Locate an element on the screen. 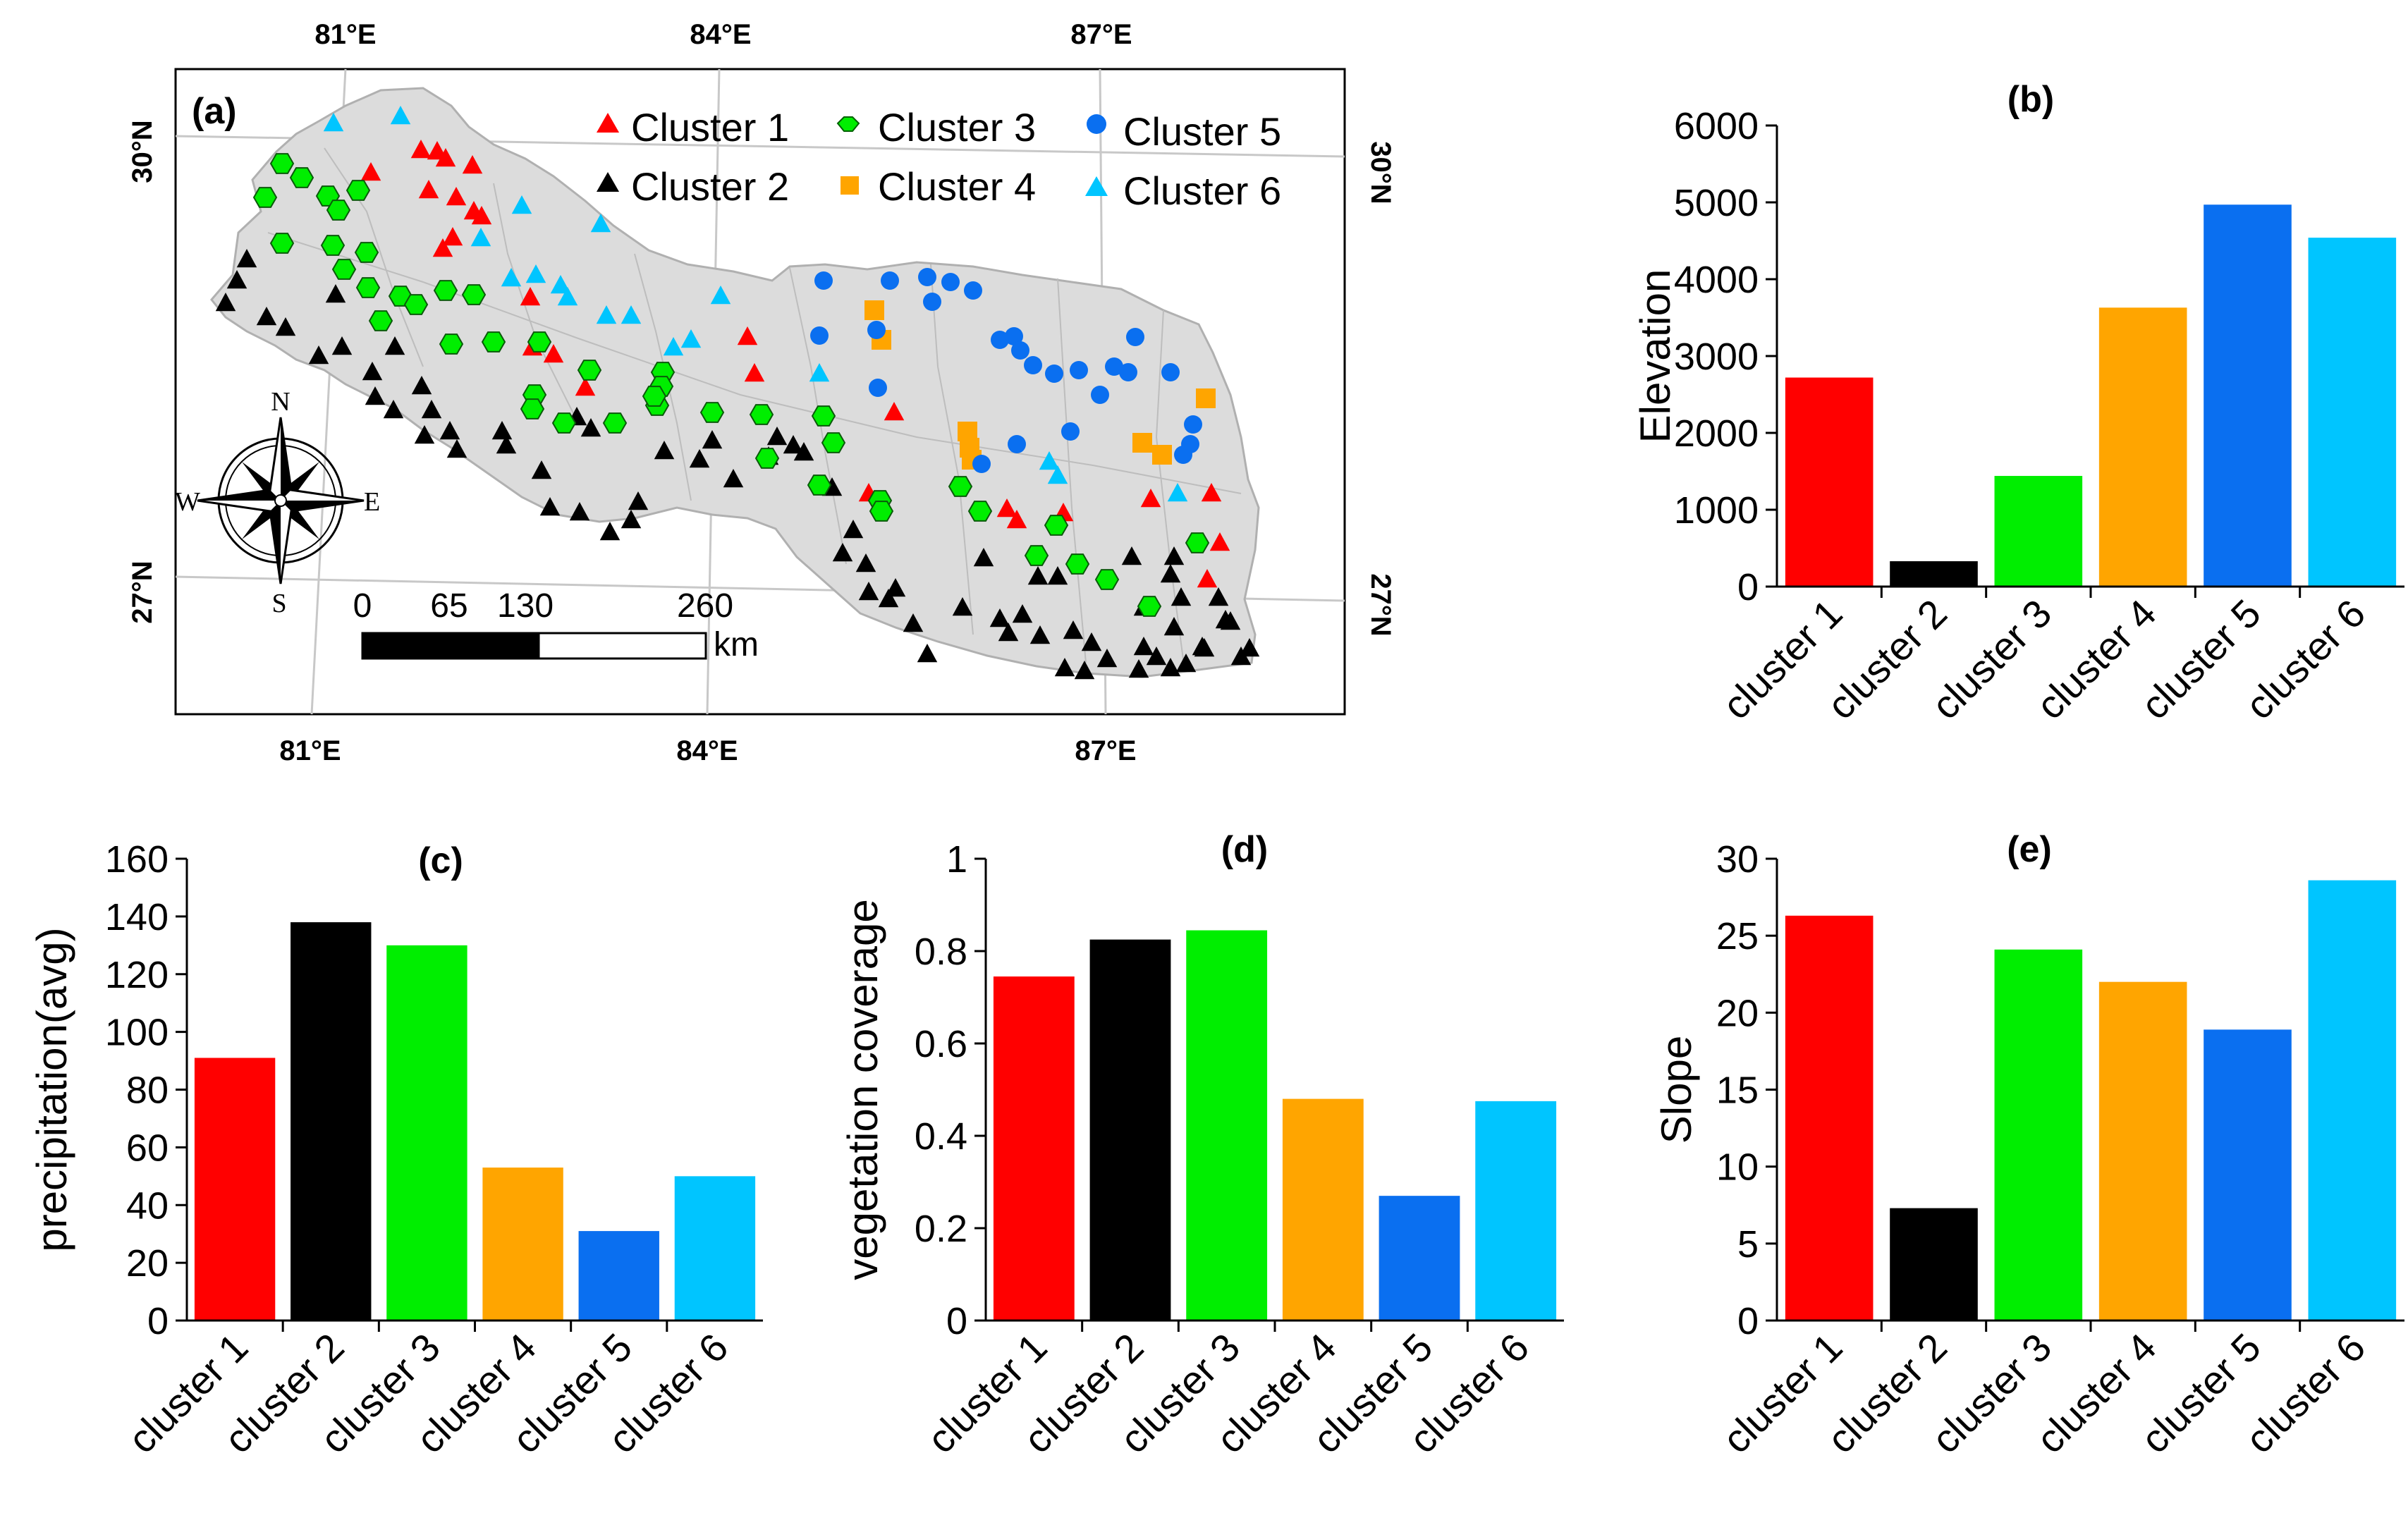  y-tick-label: 140 is located at coordinates (137, 917).